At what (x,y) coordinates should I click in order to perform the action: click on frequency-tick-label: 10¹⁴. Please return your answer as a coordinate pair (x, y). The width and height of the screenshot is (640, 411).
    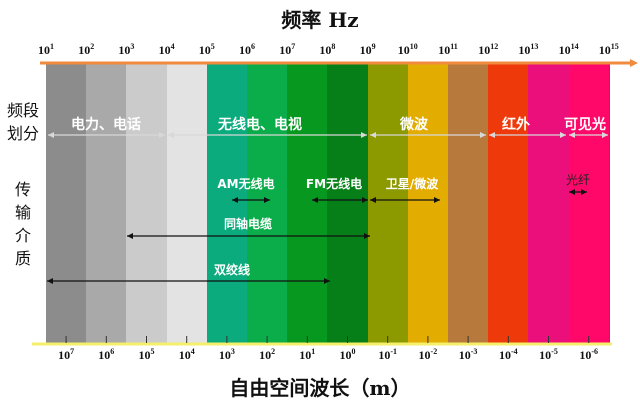
    Looking at the image, I should click on (568, 49).